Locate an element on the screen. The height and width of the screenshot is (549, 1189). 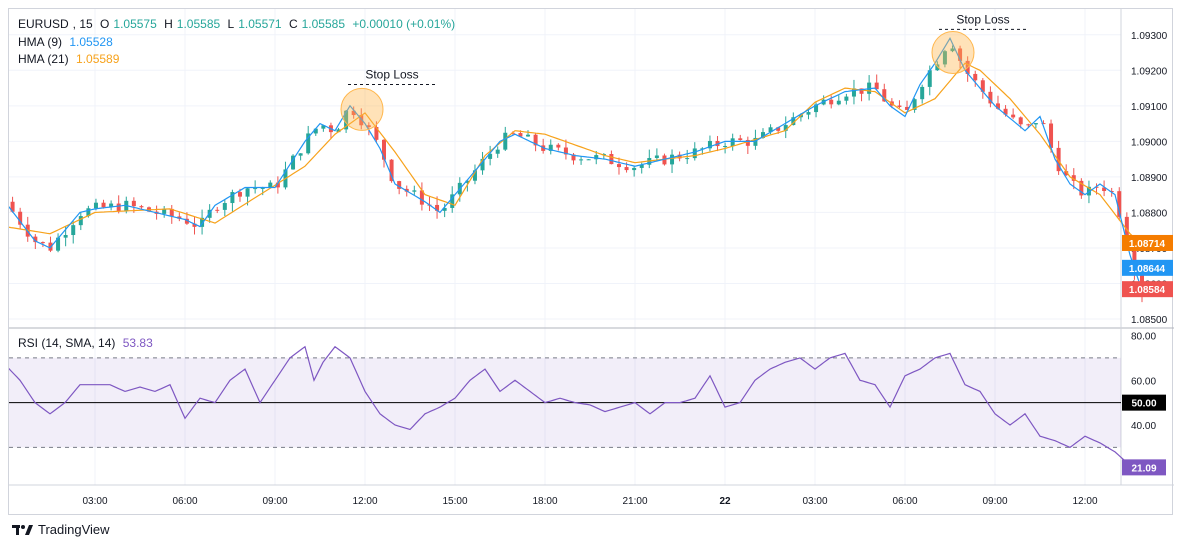
rsi-badge-label: 50.00 is located at coordinates (1143, 404).